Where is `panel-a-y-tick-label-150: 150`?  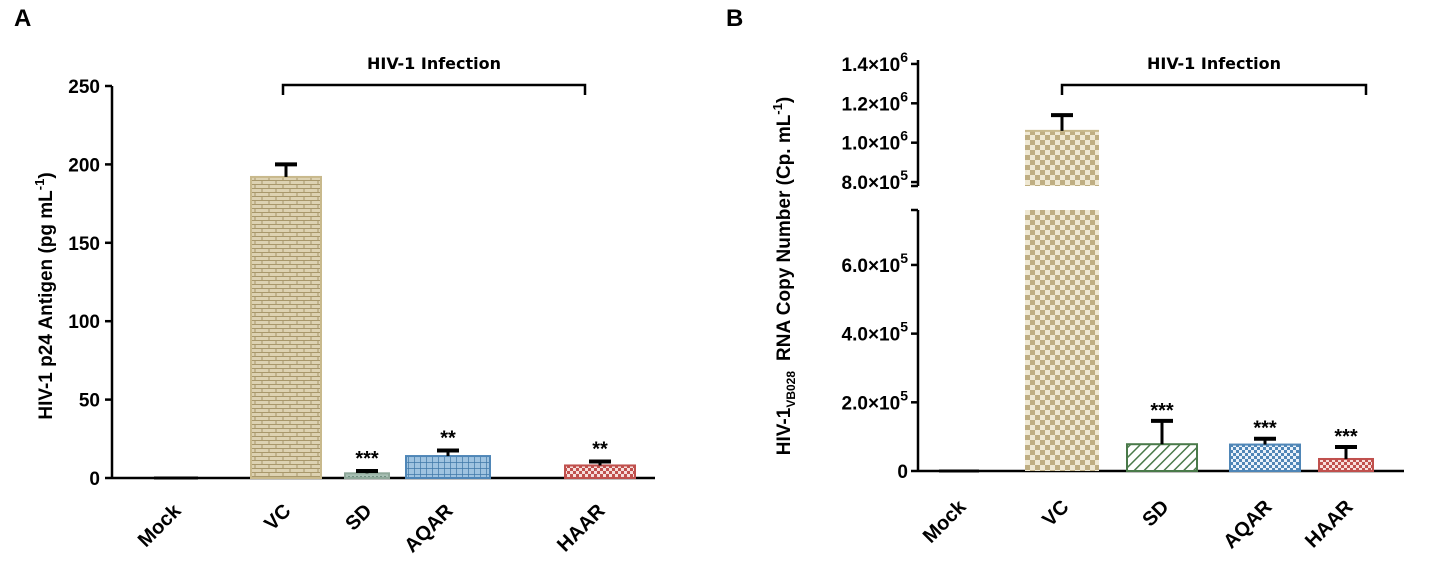 panel-a-y-tick-label-150: 150 is located at coordinates (84, 244).